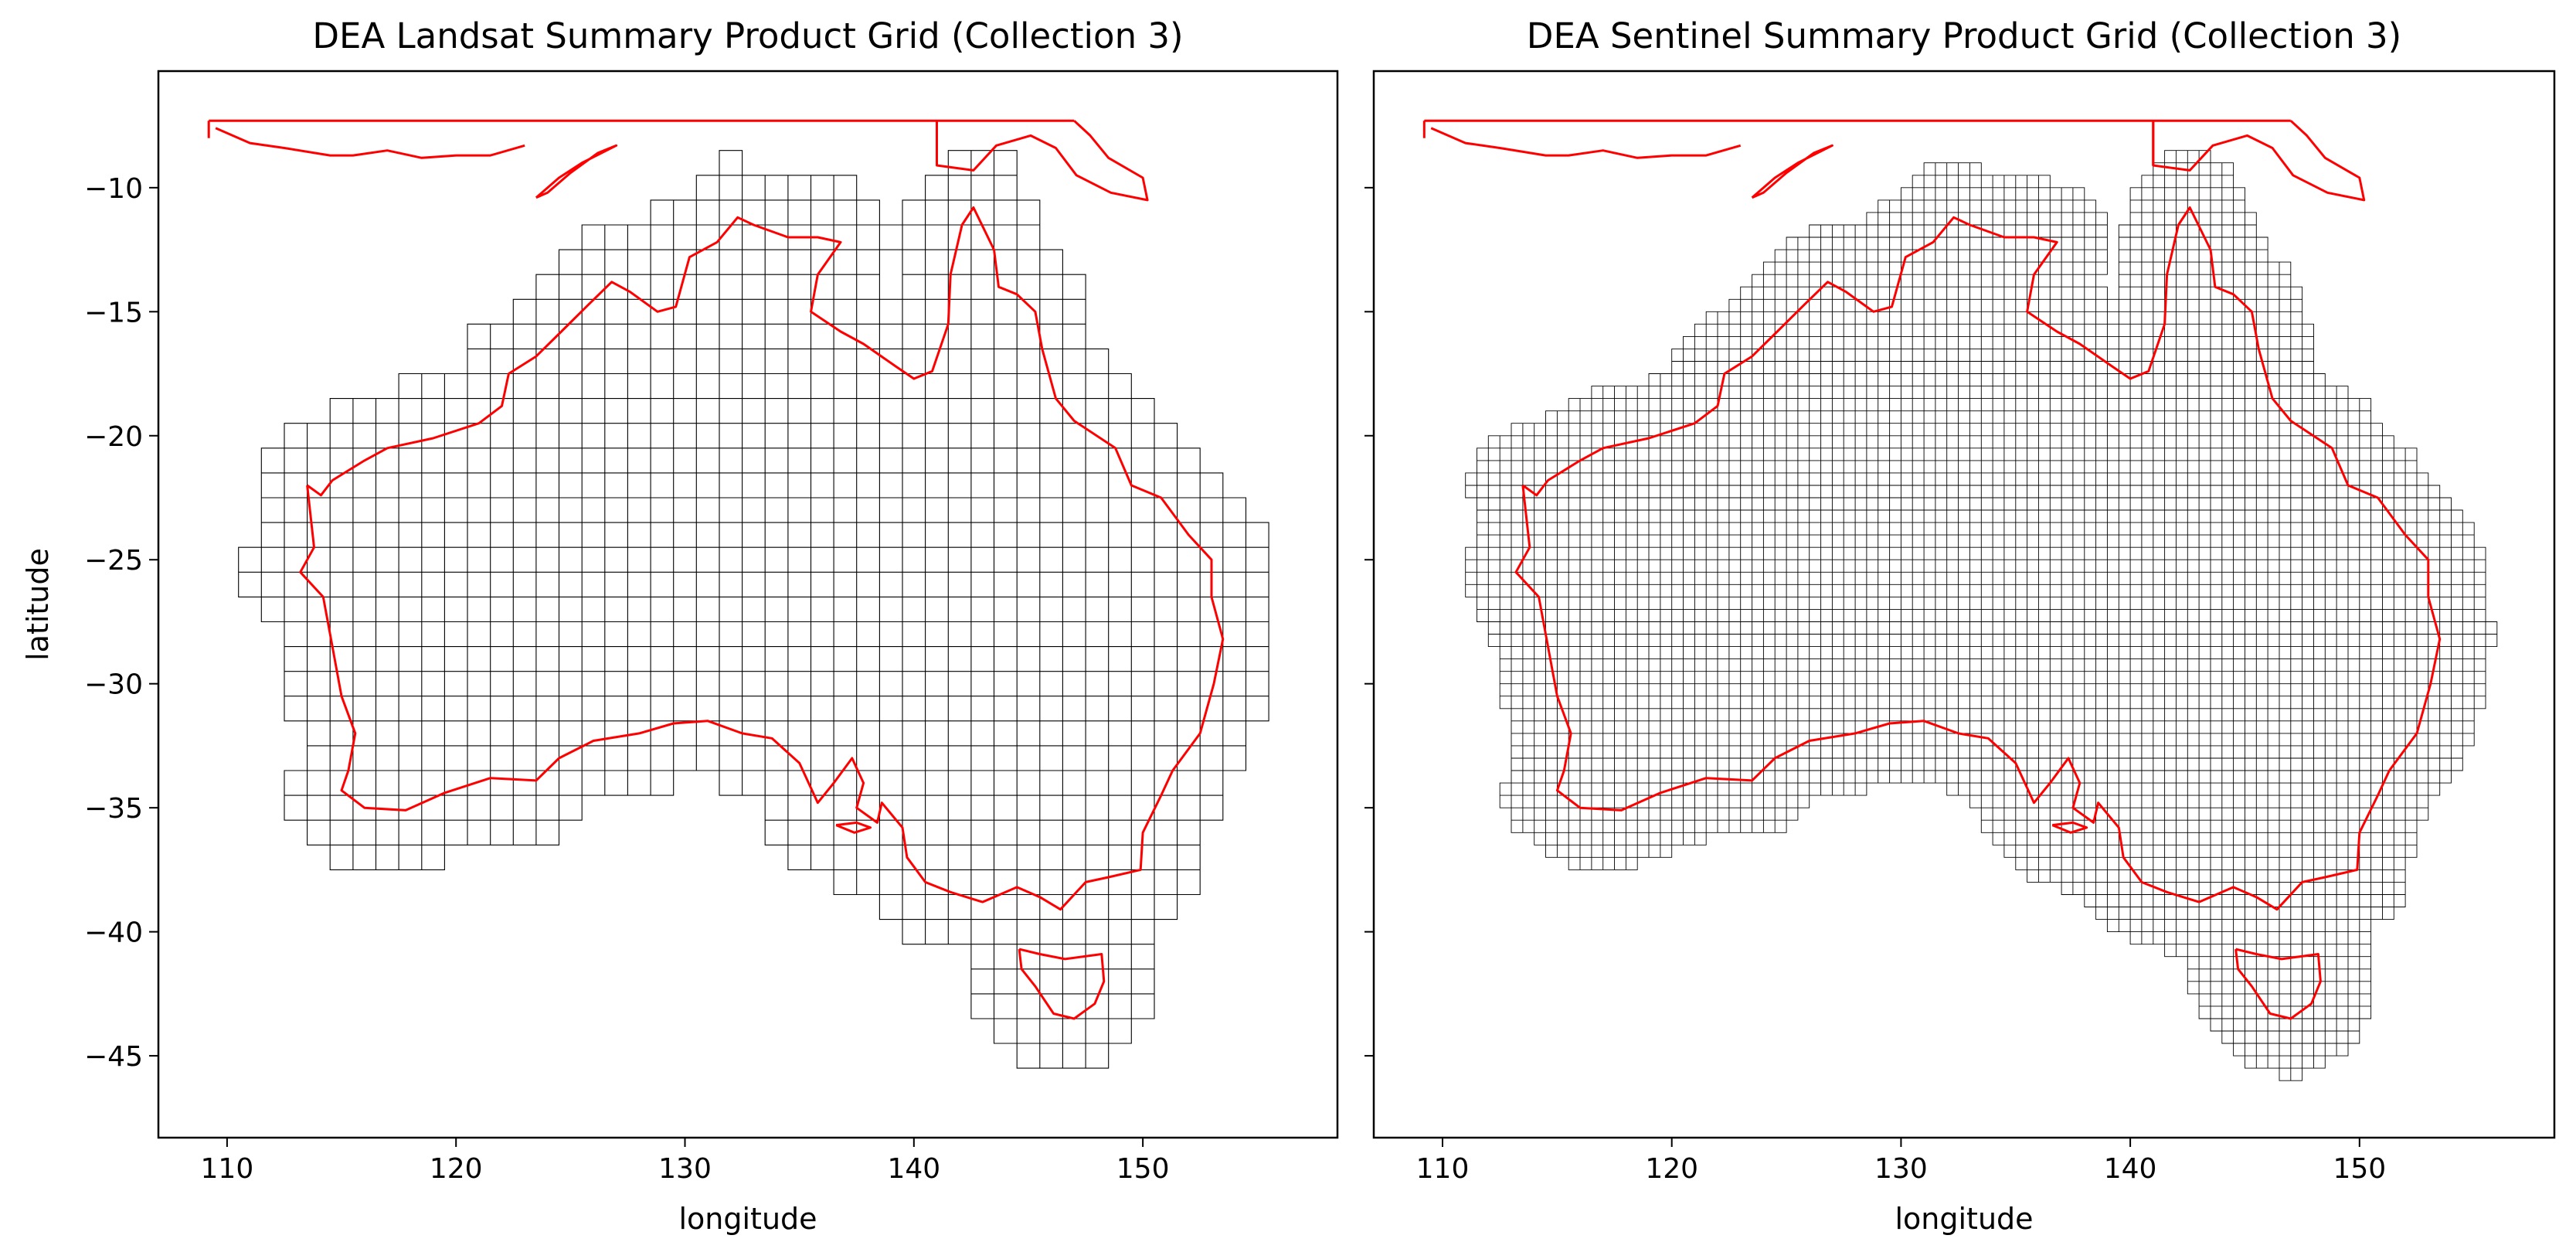  Describe the element at coordinates (113, 437) in the screenshot. I see `y-tick-label: −20` at that location.